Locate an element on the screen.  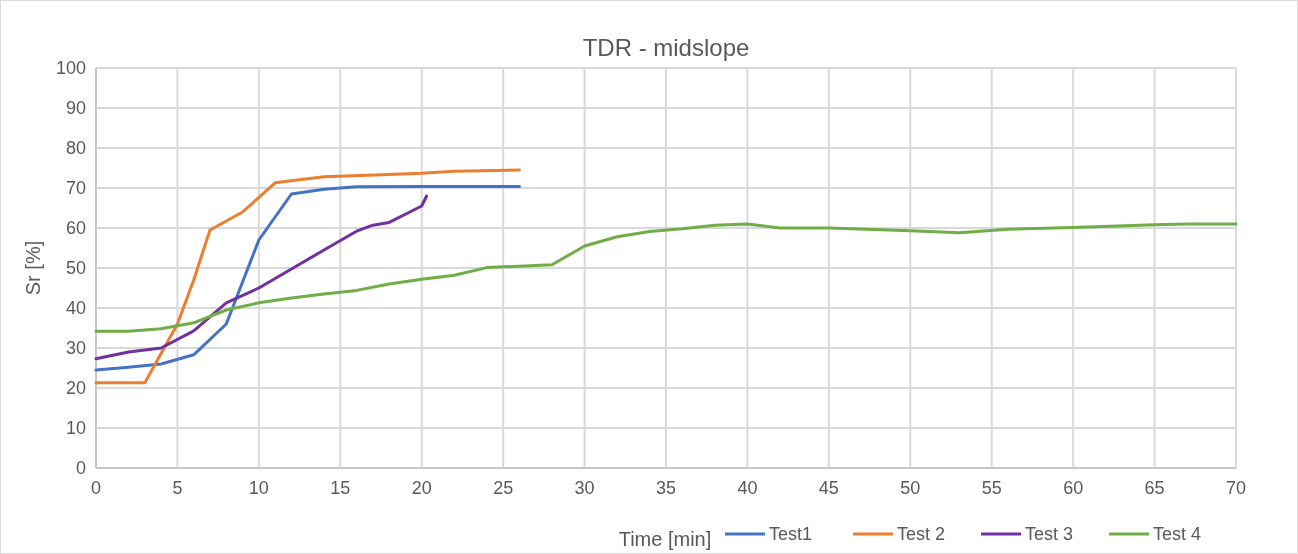
y-tick-label: 100 is located at coordinates (70, 68).